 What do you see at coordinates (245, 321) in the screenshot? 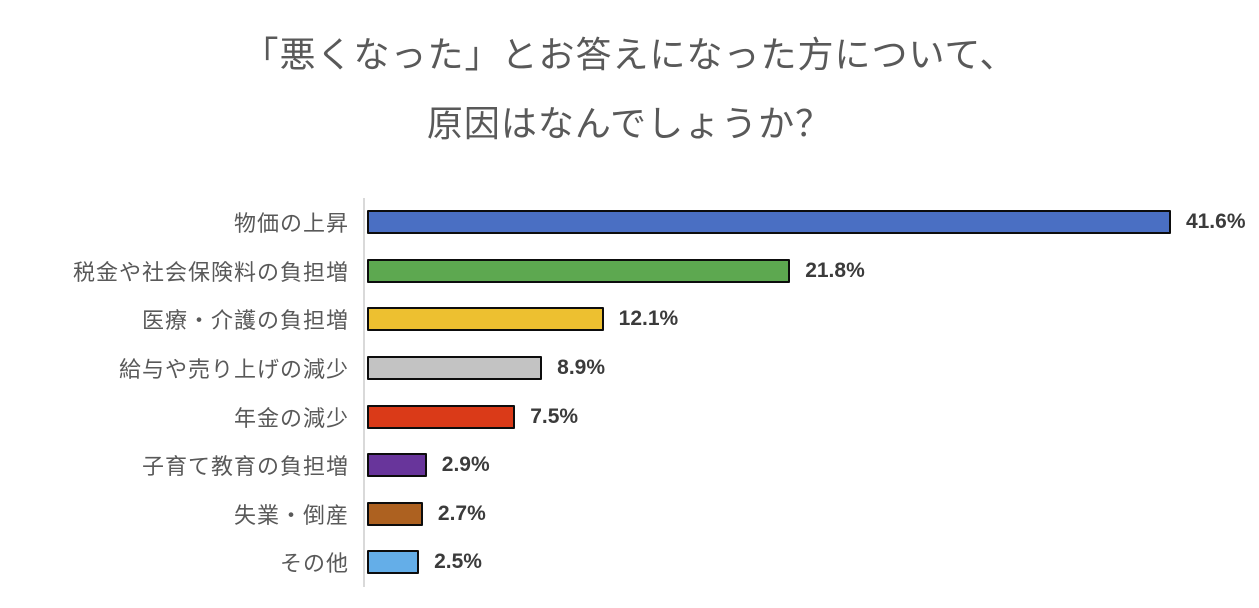
I see `category-label: 医療・介護の負担増` at bounding box center [245, 321].